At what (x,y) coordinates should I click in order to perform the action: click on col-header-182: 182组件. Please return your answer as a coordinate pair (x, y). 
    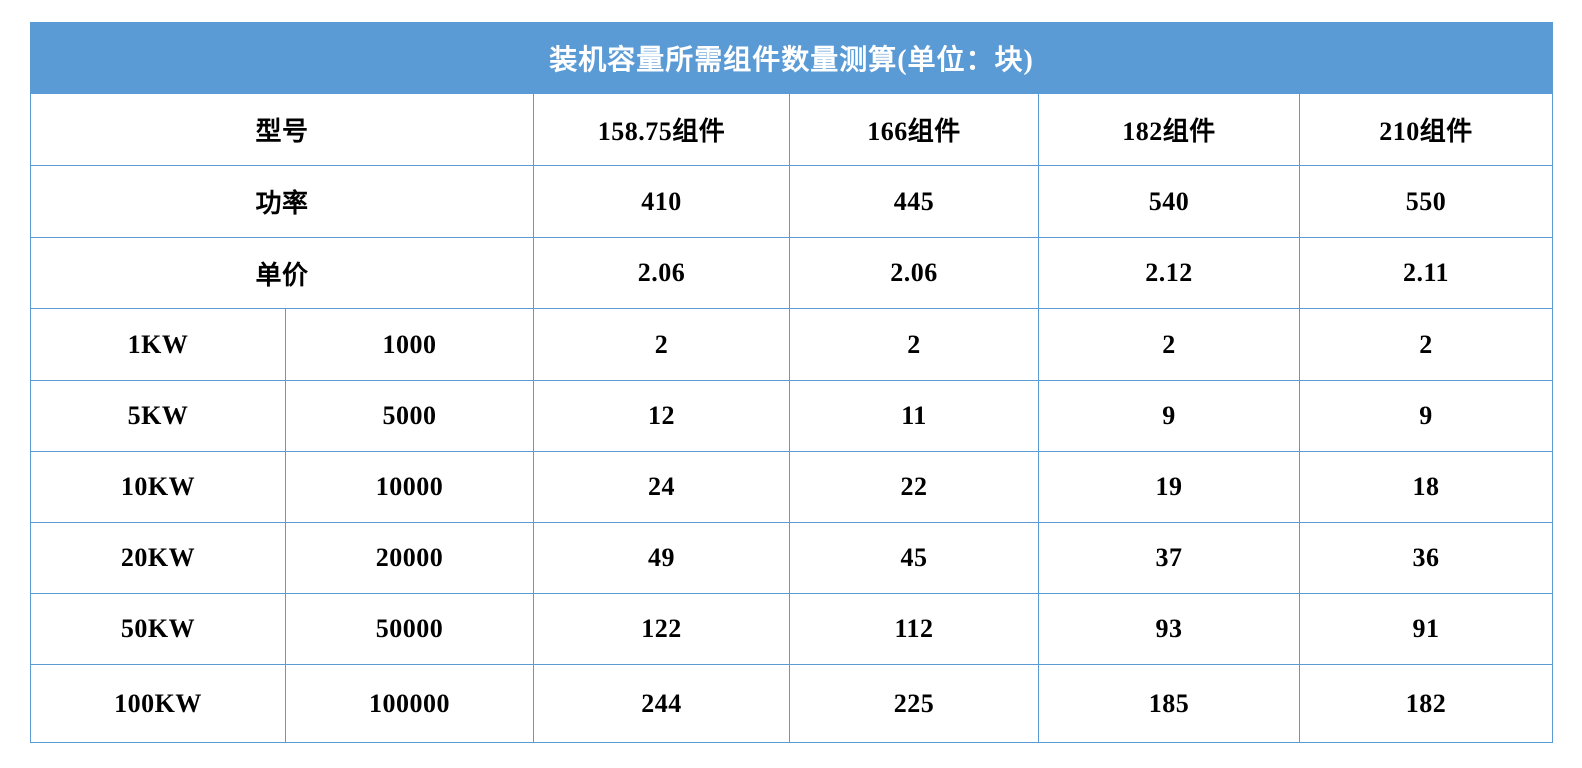
    Looking at the image, I should click on (1169, 129).